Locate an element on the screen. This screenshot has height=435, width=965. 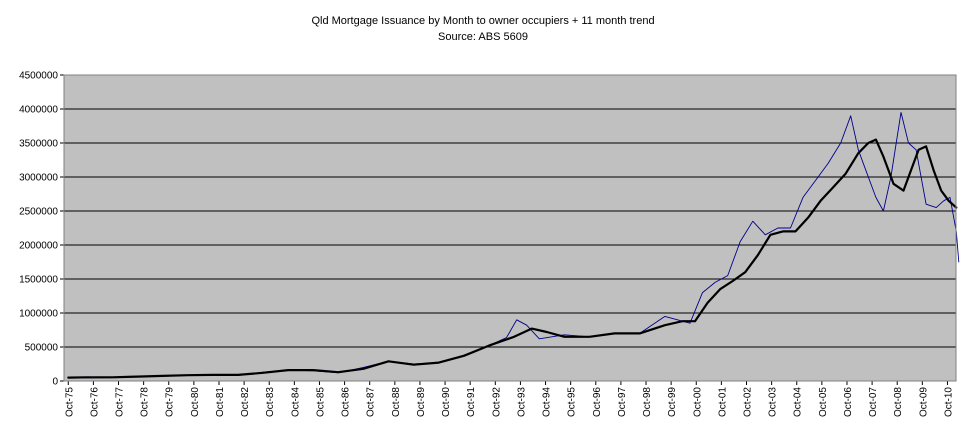
x-tick-label: Oct-10 is located at coordinates (948, 402).